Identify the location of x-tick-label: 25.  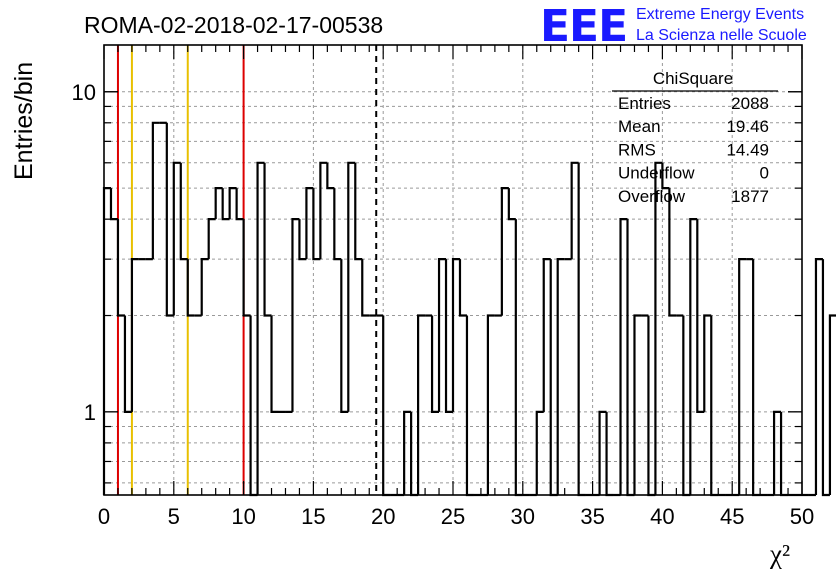
(453, 516).